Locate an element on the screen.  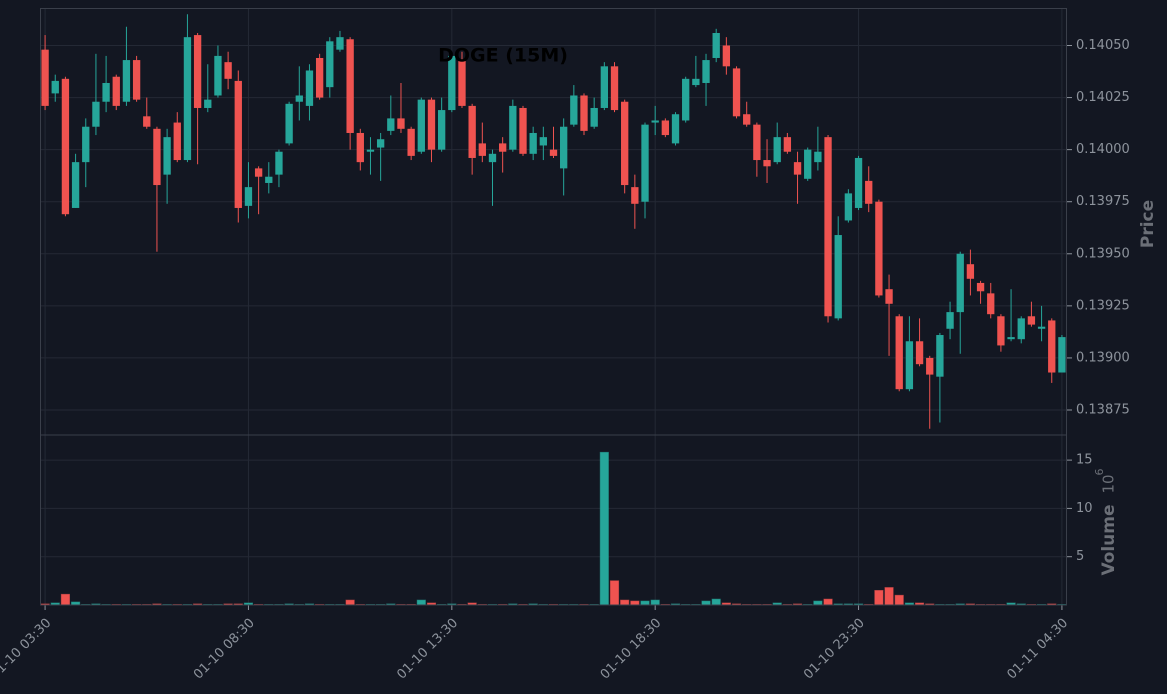
y-tick-label: 0.14050 is located at coordinates (1103, 45).